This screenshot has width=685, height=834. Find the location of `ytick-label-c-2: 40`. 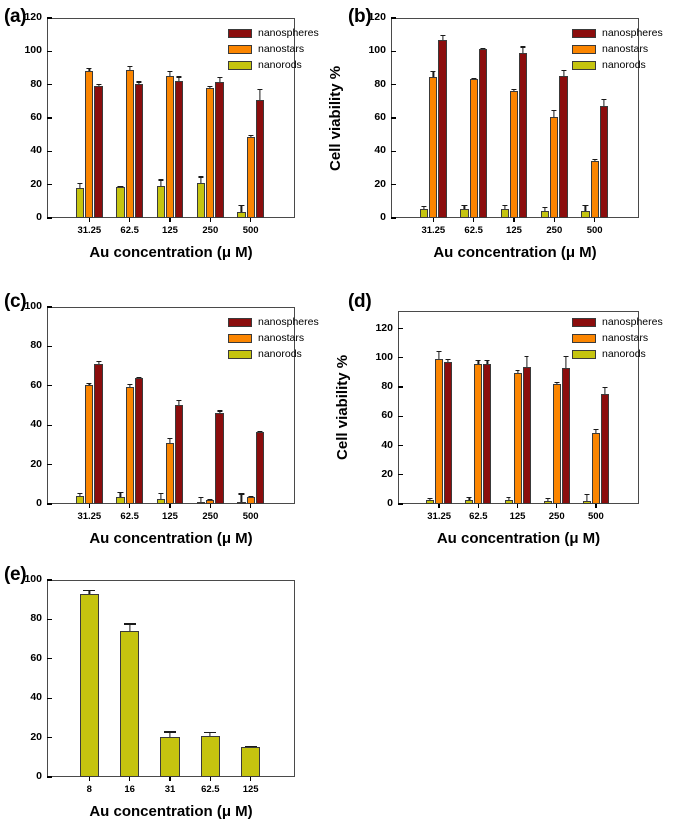

ytick-label-c-2: 40 is located at coordinates (36, 424).